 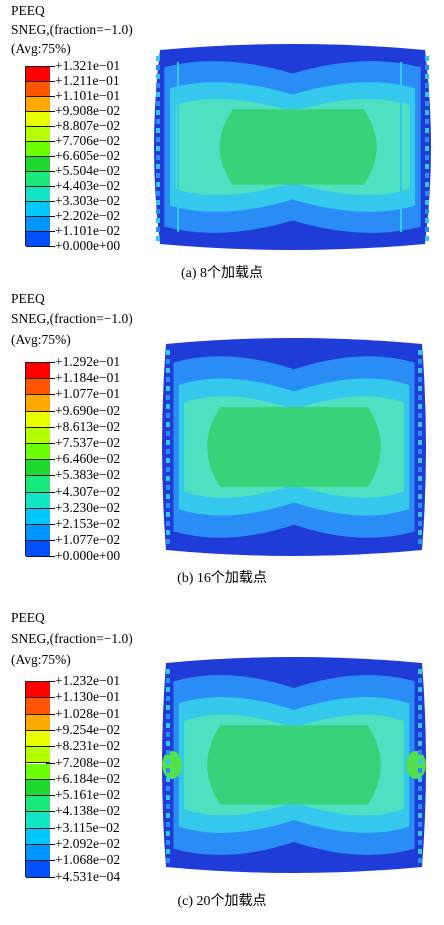 I want to click on legend-value: +3.303e−02, so click(x=88, y=200).